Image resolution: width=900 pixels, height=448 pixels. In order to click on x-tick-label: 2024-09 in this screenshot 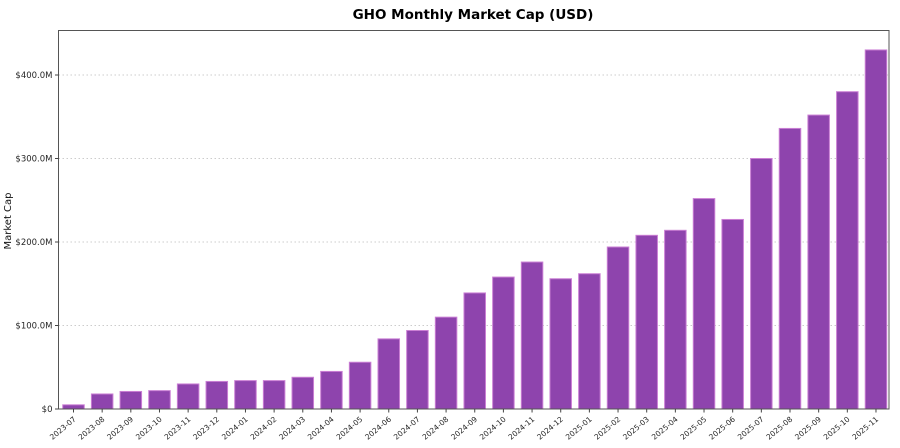, I will do `click(464, 427)`.